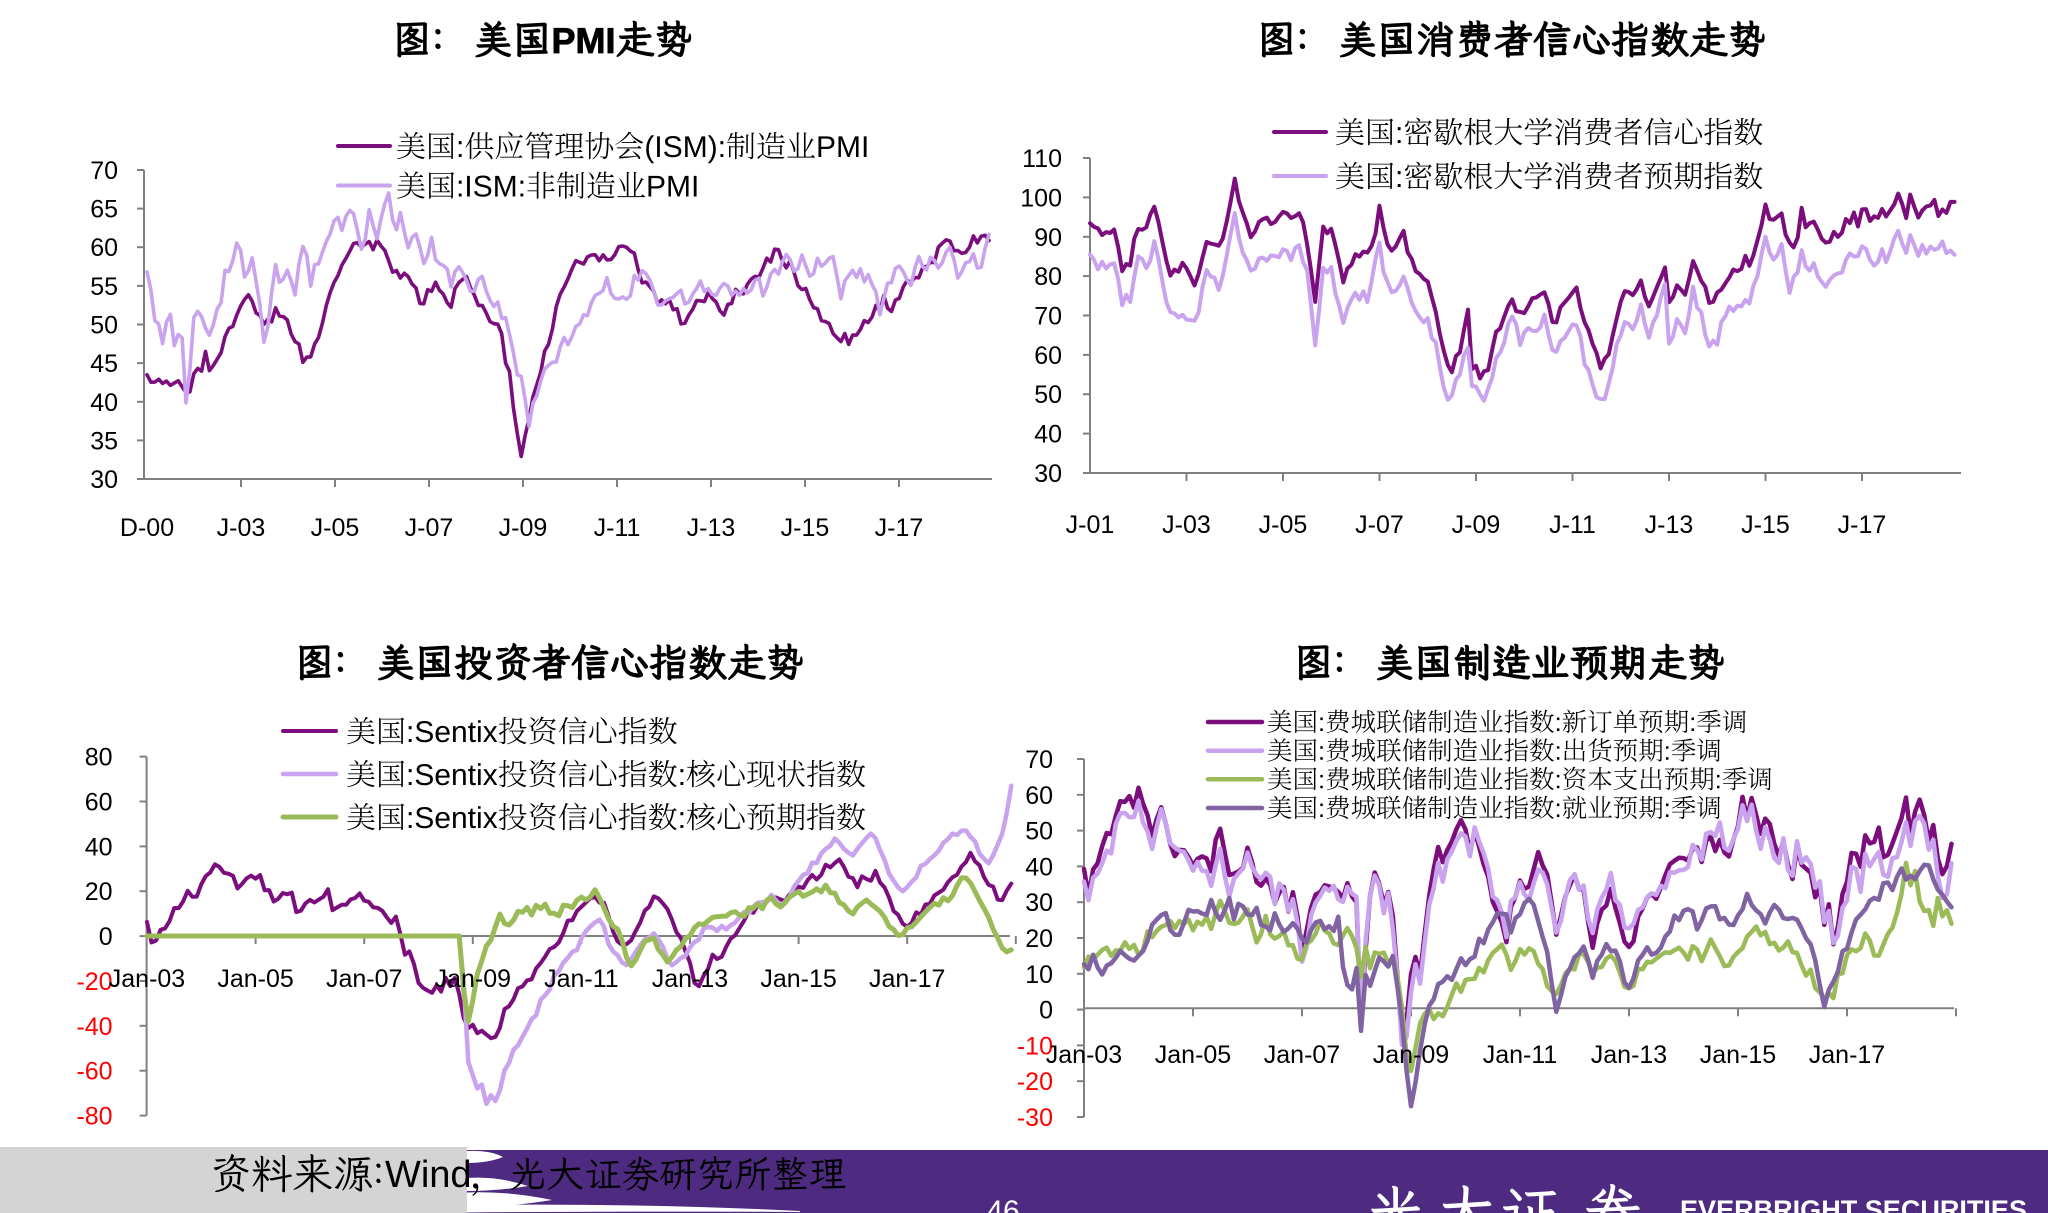  I want to click on svg-text: 10, so click(1039, 975).